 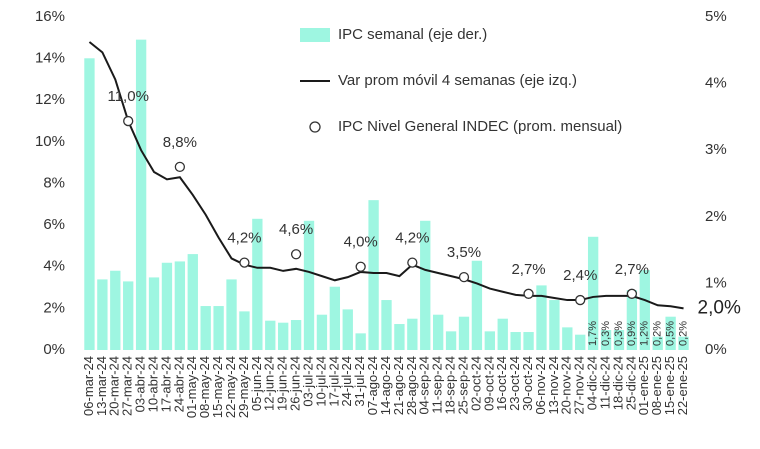 I want to click on x-tick-label: 10-jul-24, so click(x=320, y=381).